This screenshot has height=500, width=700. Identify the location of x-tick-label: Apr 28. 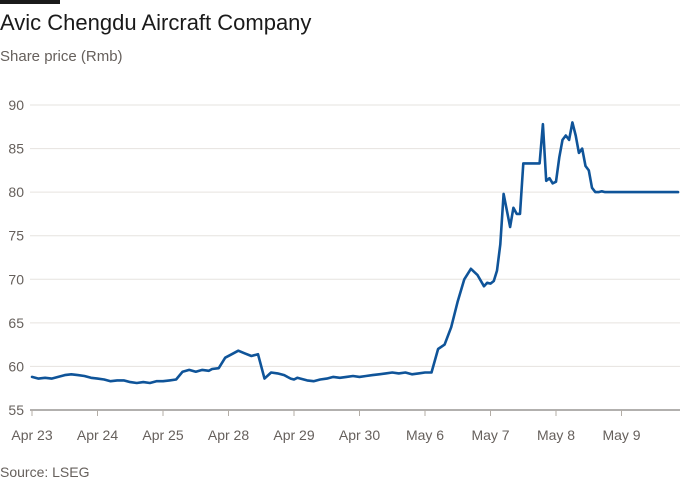
(228, 435).